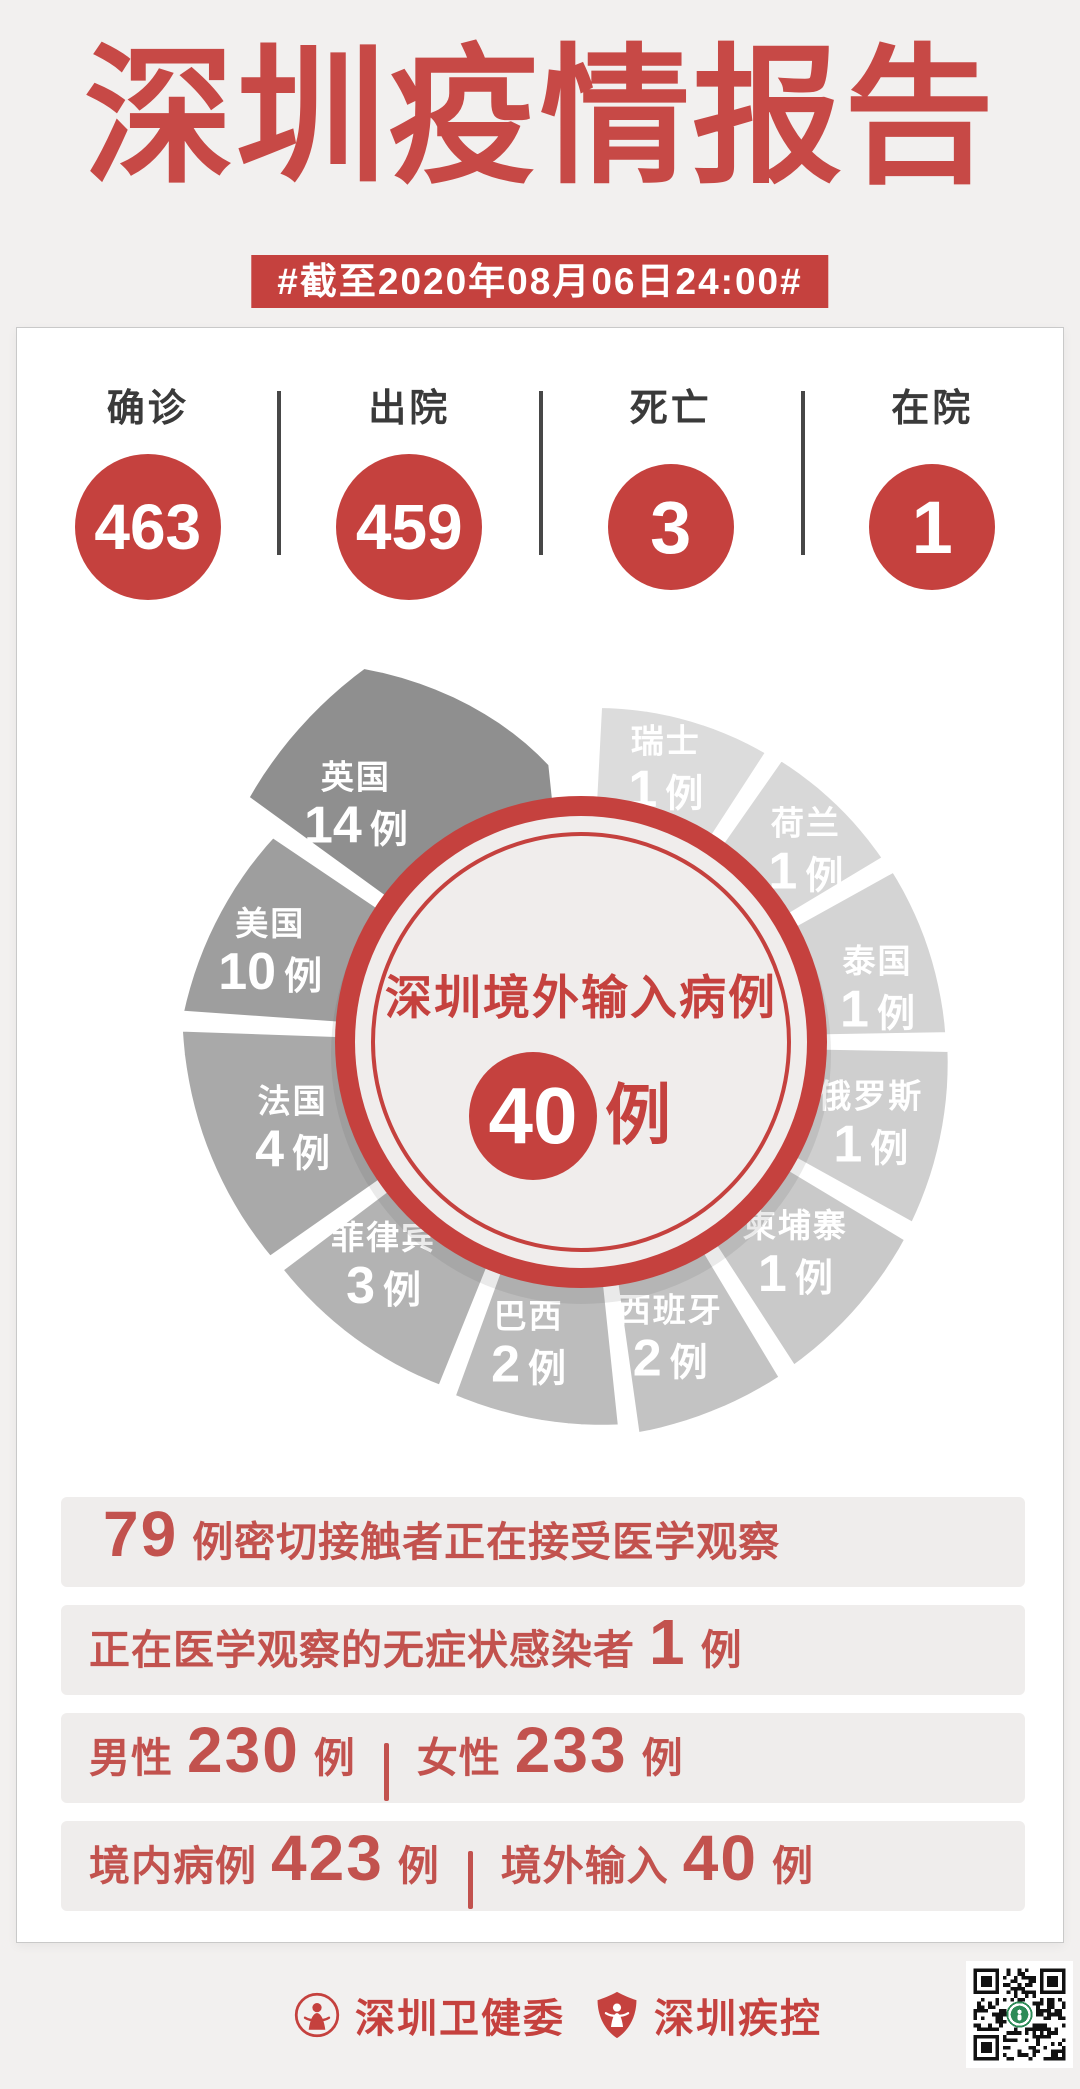 This screenshot has height=2089, width=1080. What do you see at coordinates (870, 1096) in the screenshot?
I see `pie-slice-name-3: 俄罗斯` at bounding box center [870, 1096].